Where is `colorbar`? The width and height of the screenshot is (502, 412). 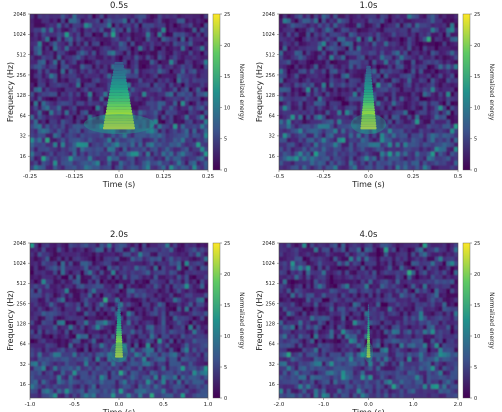 colorbar is located at coordinates (466, 320).